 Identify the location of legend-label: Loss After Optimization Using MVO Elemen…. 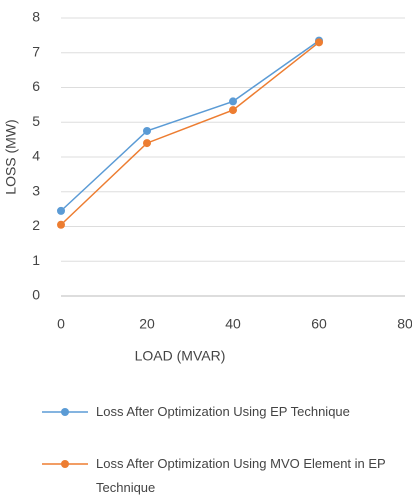
(241, 475).